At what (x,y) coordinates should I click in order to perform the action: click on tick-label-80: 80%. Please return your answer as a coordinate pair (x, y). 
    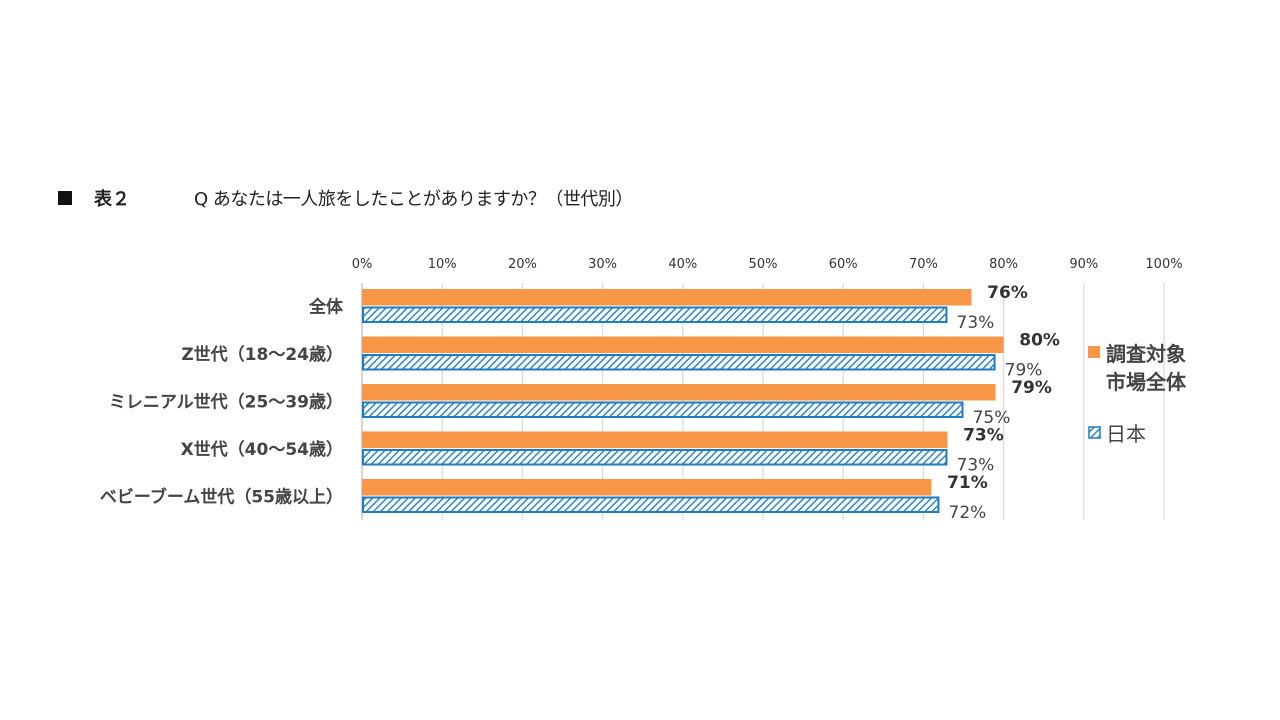
    Looking at the image, I should click on (1003, 264).